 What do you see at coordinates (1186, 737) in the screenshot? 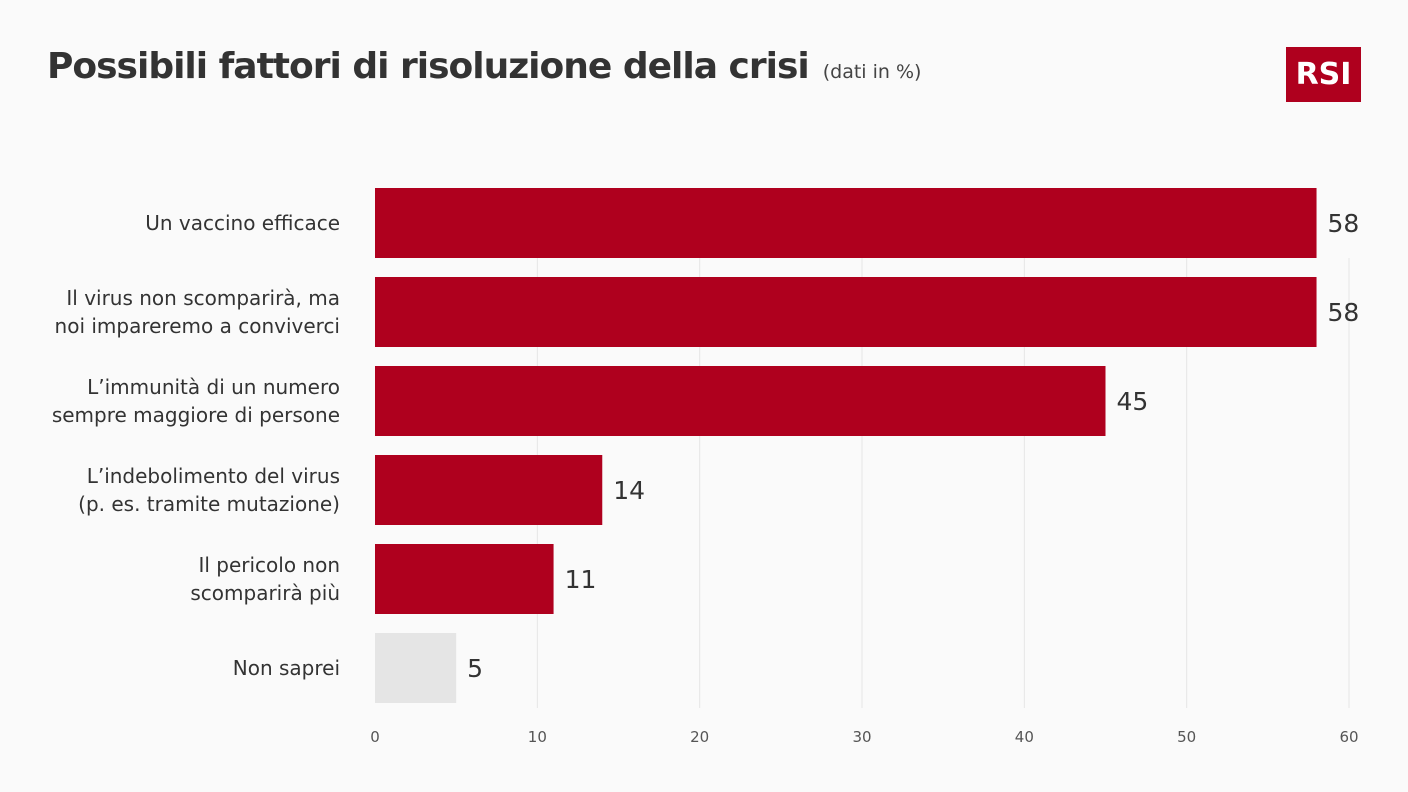
I see `x-tick-label: 50` at bounding box center [1186, 737].